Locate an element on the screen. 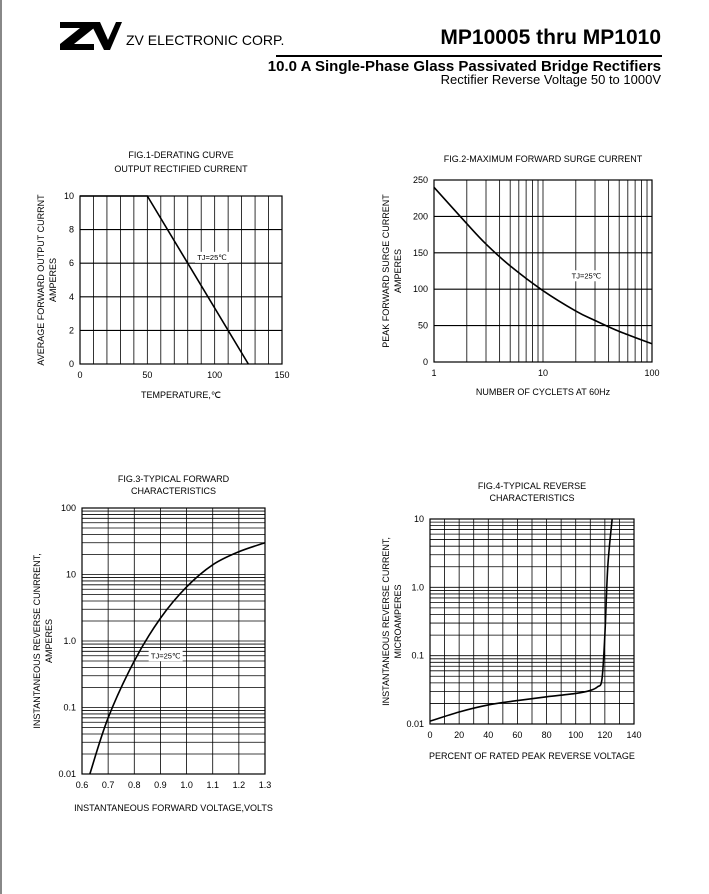 The image size is (709, 894). fig3-annotation: TJ=25℃ is located at coordinates (166, 655).